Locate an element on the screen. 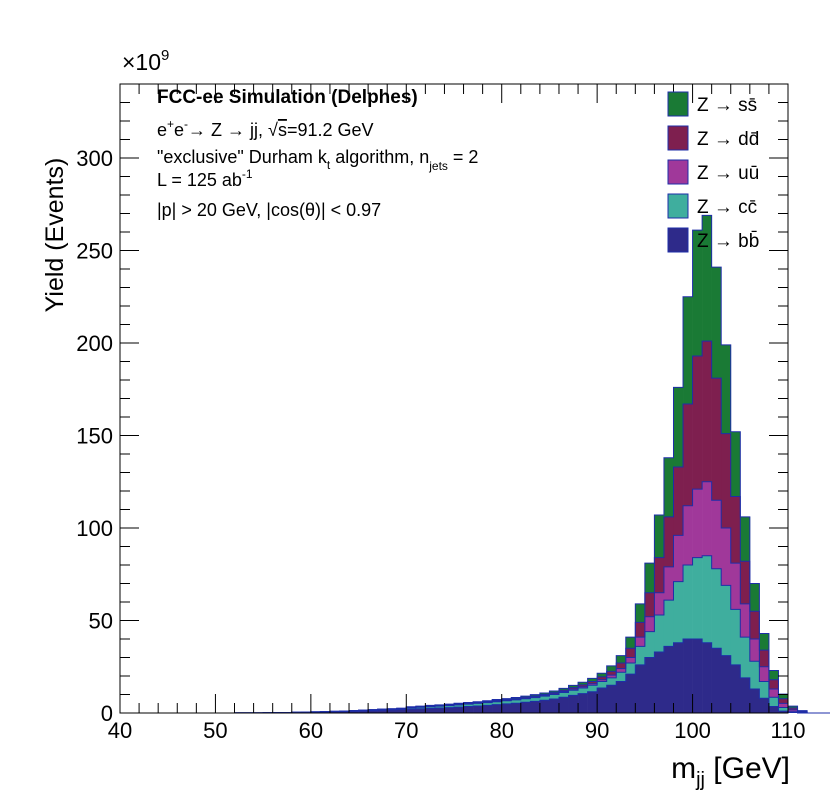  legend-item-c: Z → cc̄ is located at coordinates (712, 206).